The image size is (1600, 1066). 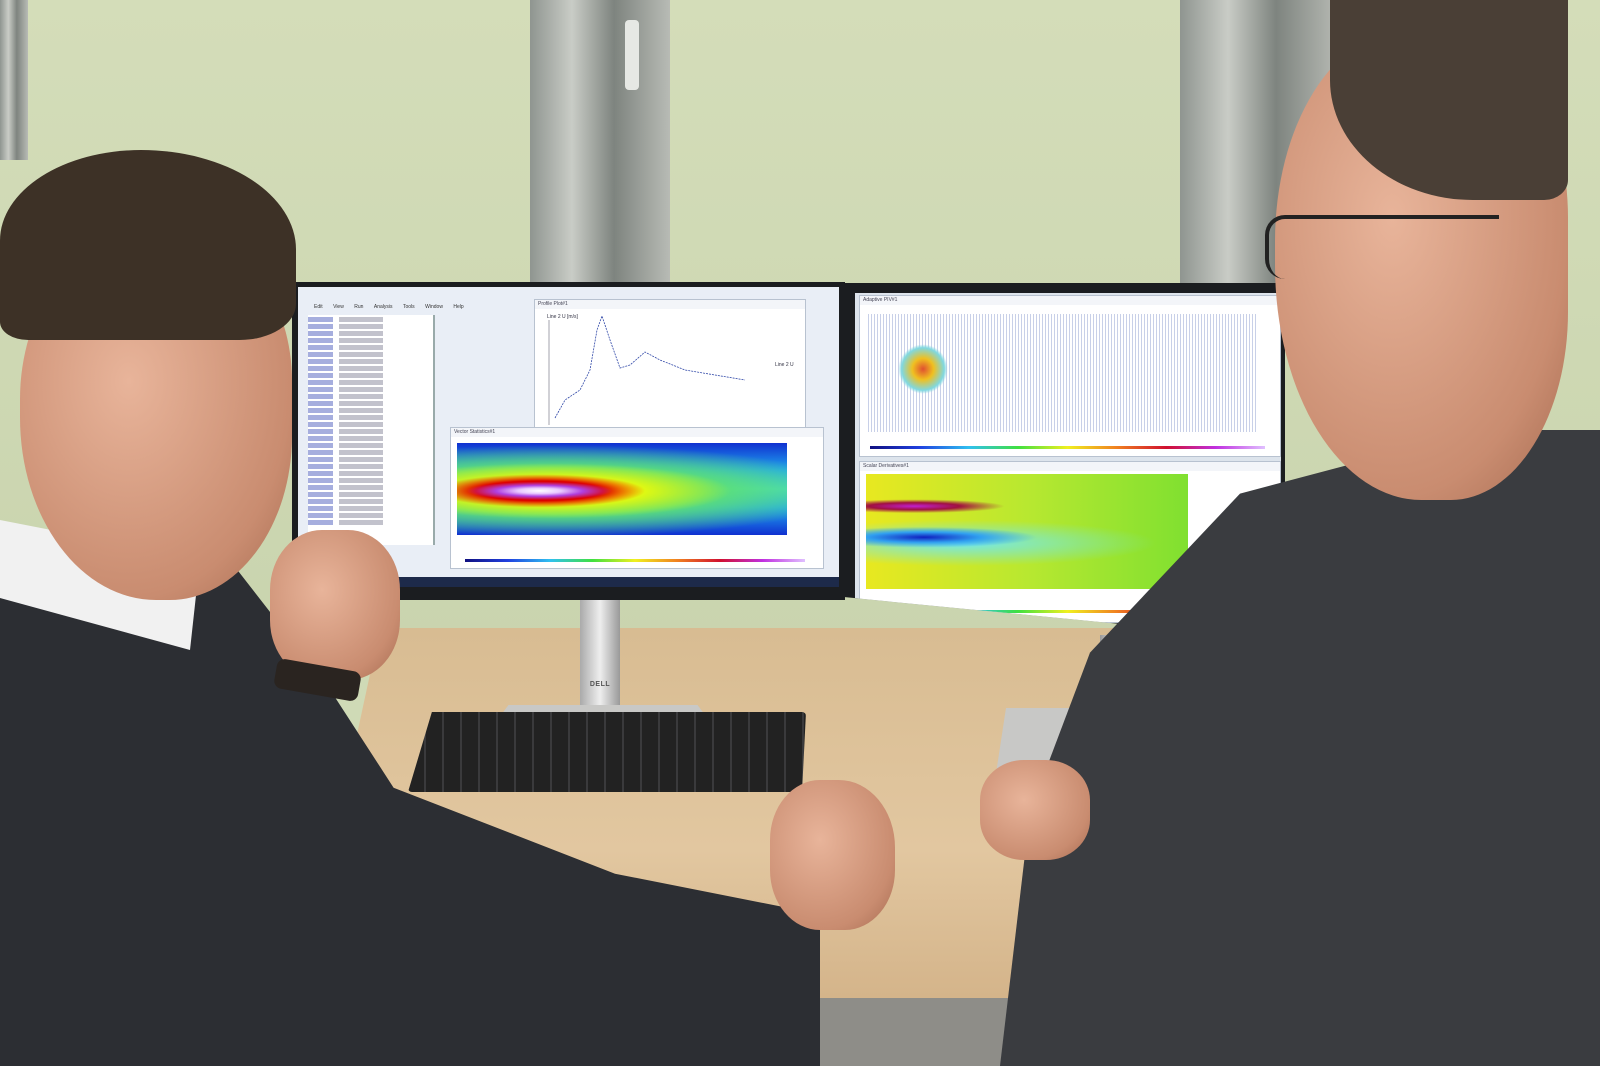 I want to click on window-title: Vector Statistics#1, so click(x=637, y=432).